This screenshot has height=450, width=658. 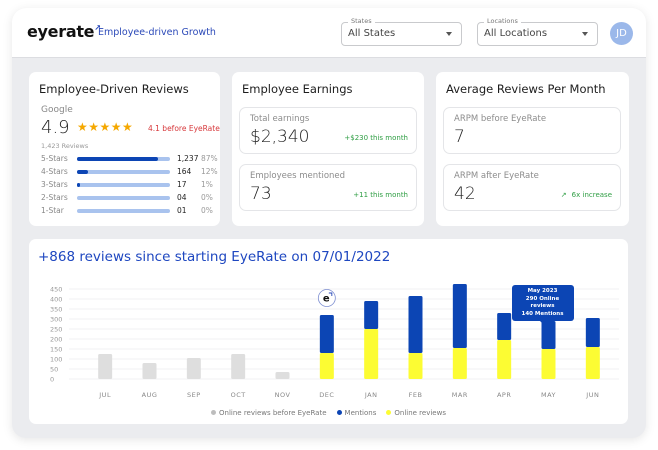 I want to click on metric-label: Employees mentioned, so click(x=298, y=176).